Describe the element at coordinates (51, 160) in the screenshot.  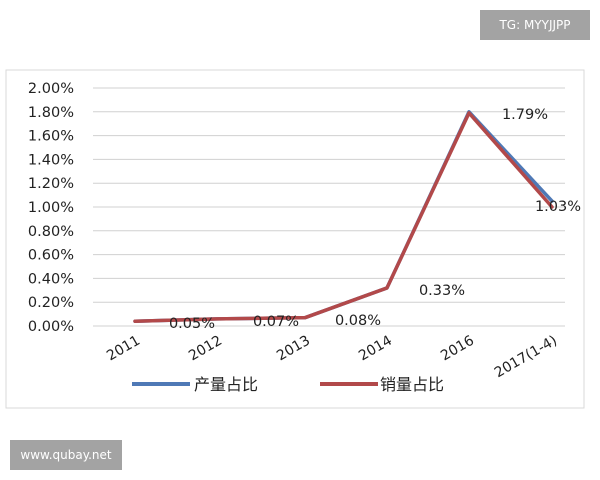
I see `y-tick-label: 1.40%` at that location.